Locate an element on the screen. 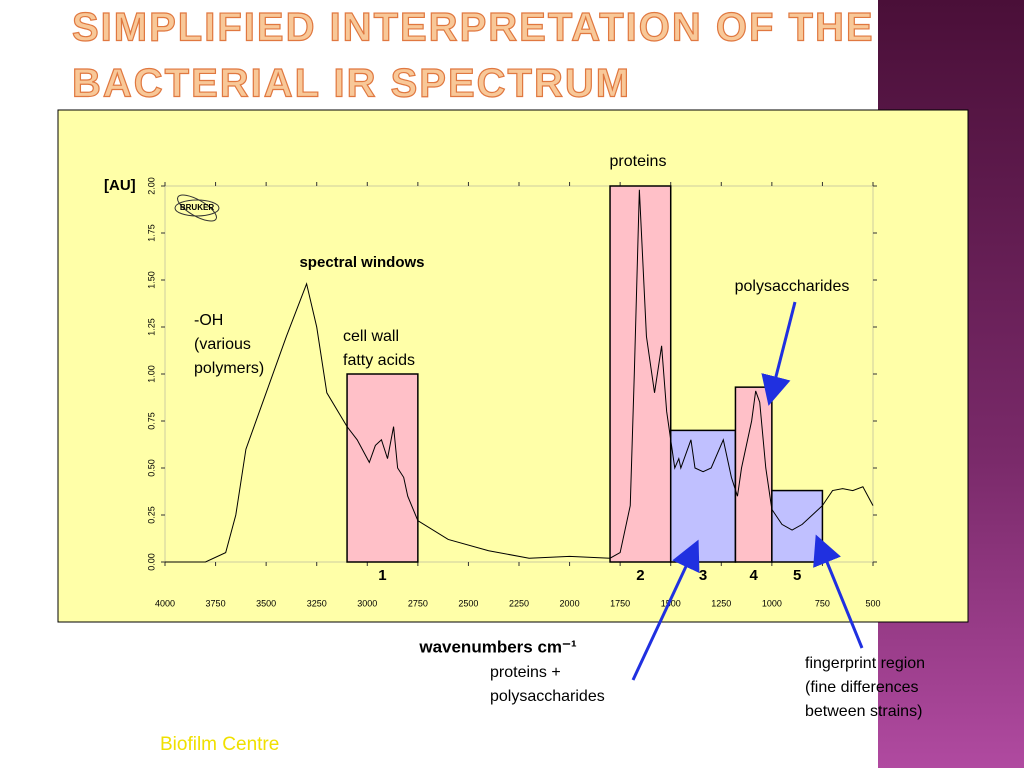  x-tick-label: 1000 is located at coordinates (772, 603).